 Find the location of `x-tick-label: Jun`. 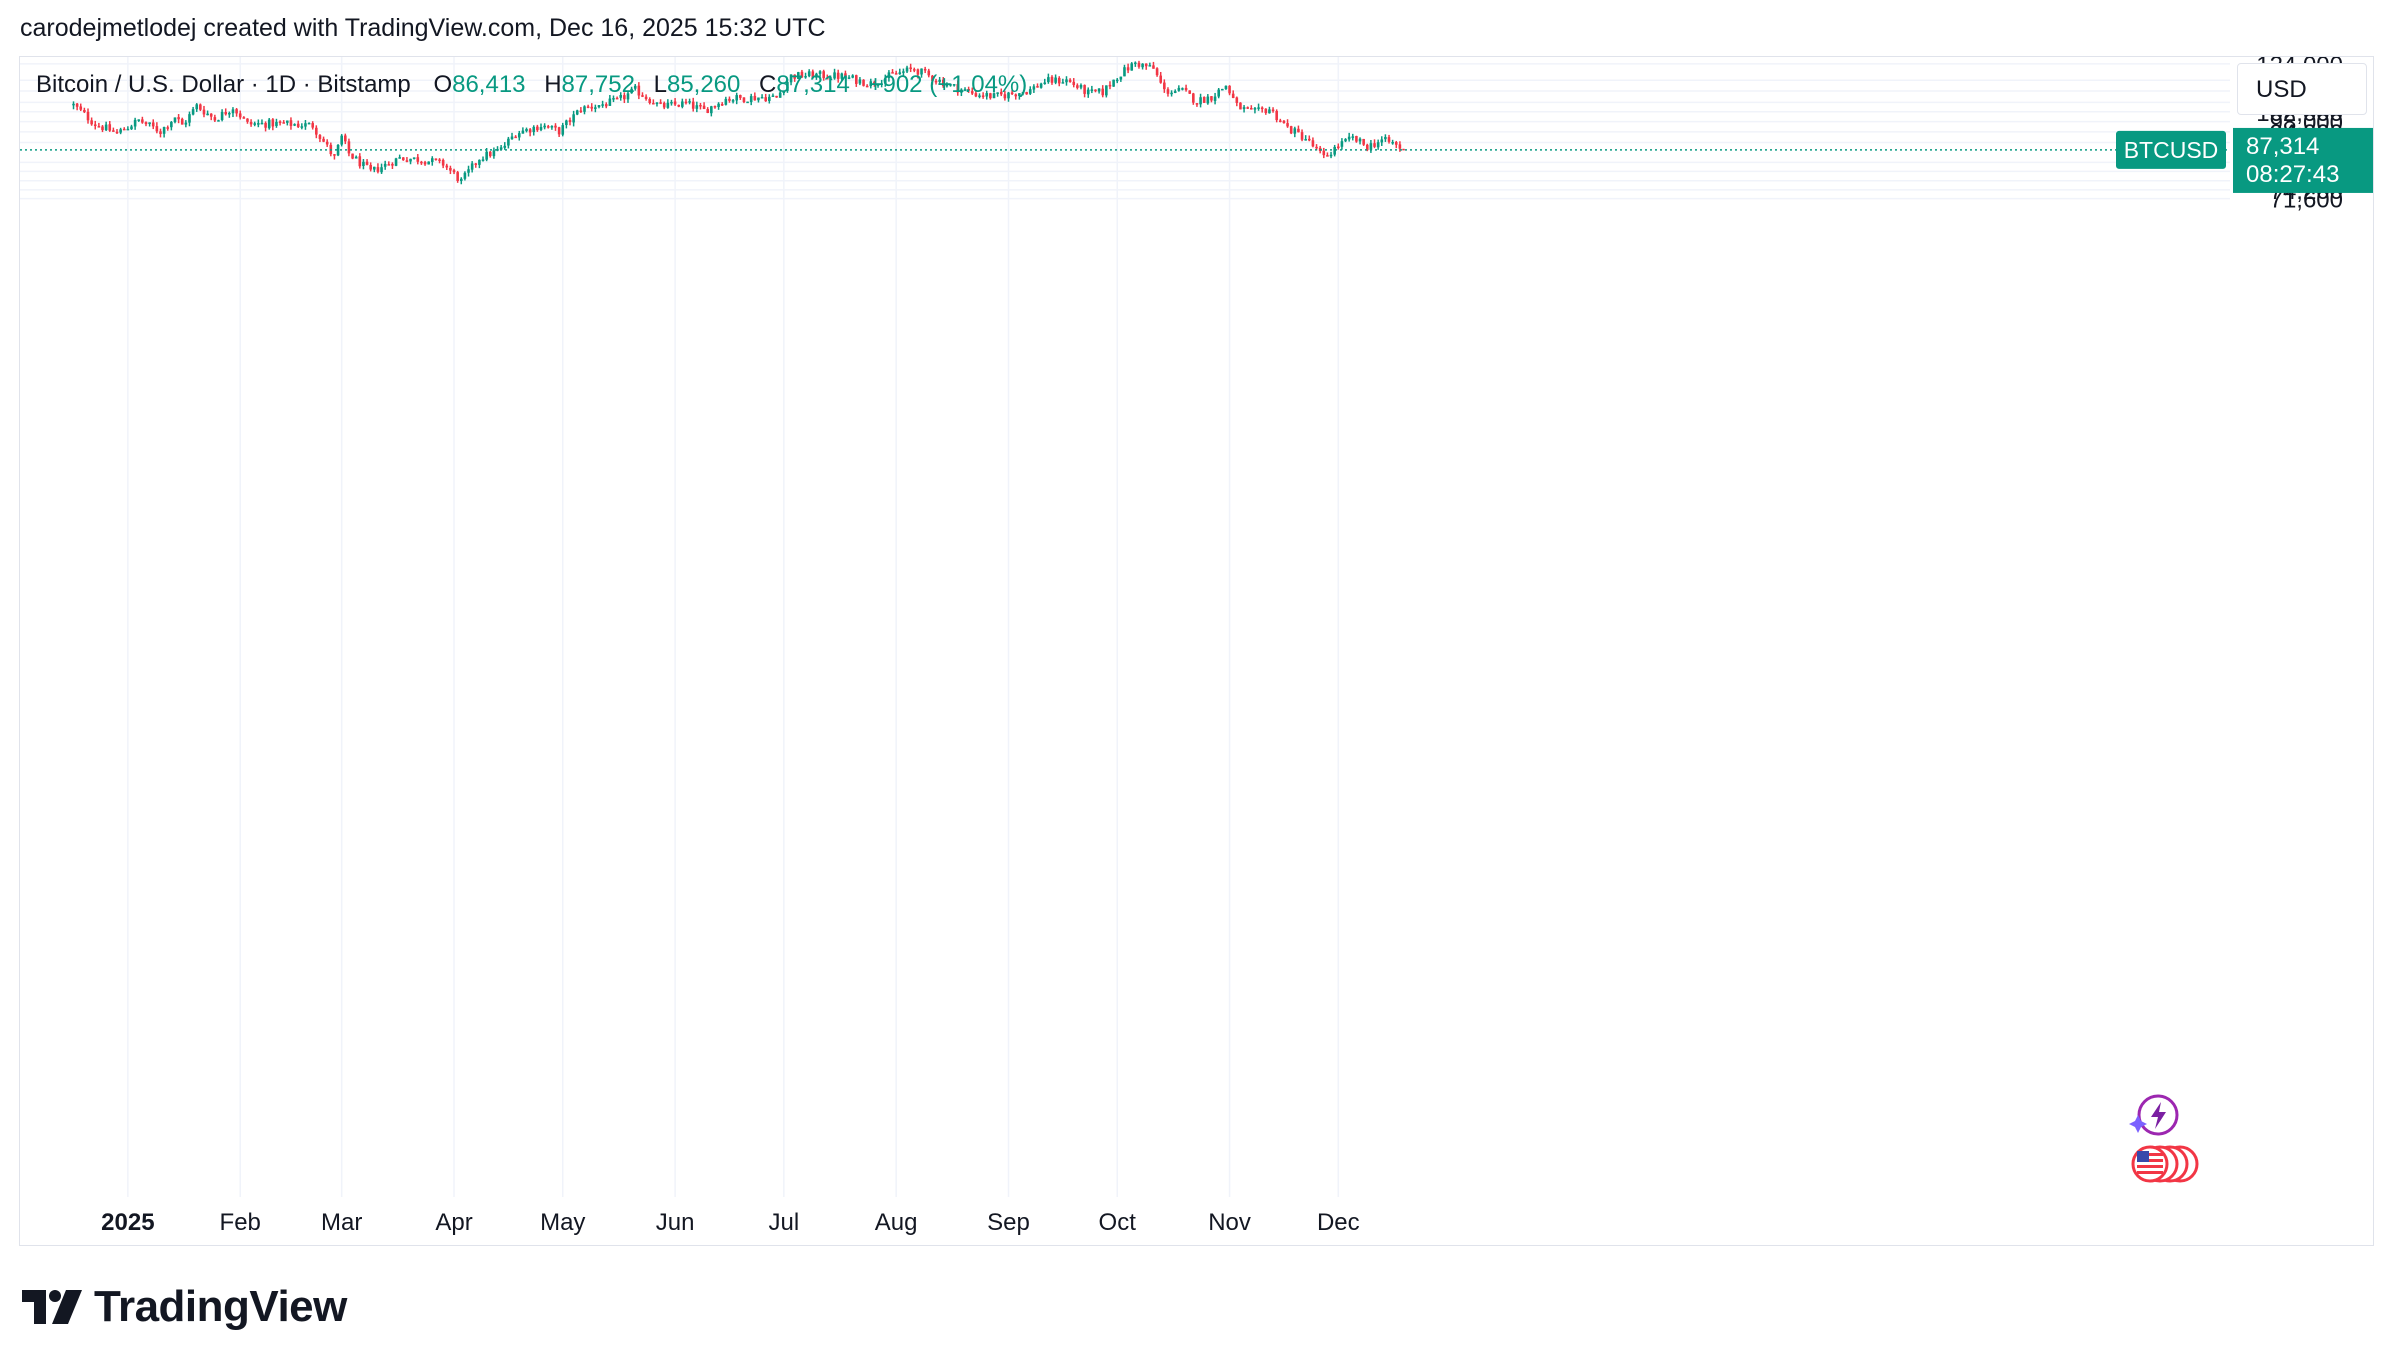

x-tick-label: Jun is located at coordinates (675, 1222).